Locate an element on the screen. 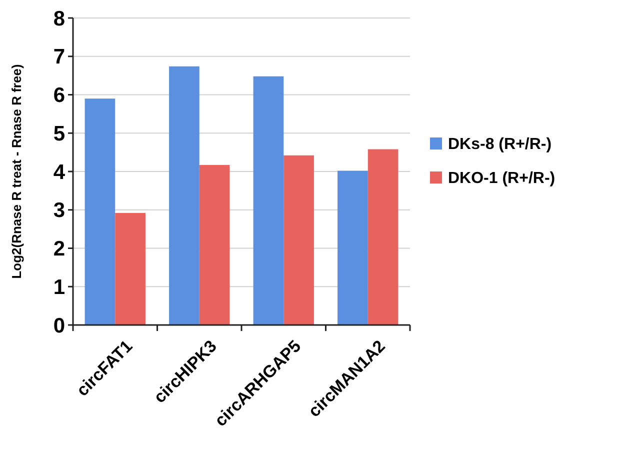 Image resolution: width=634 pixels, height=473 pixels. y-tick-label: 0 is located at coordinates (59, 326).